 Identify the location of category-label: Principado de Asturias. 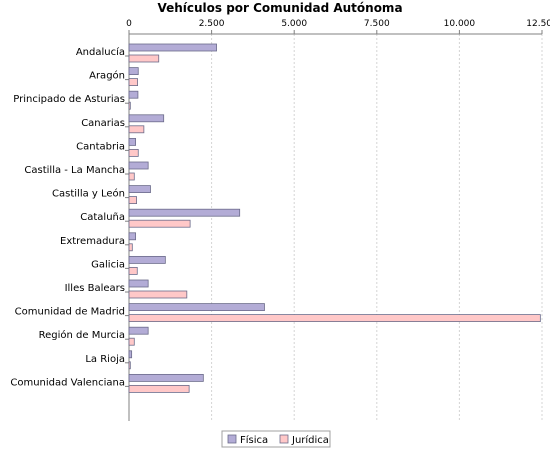
(69, 99).